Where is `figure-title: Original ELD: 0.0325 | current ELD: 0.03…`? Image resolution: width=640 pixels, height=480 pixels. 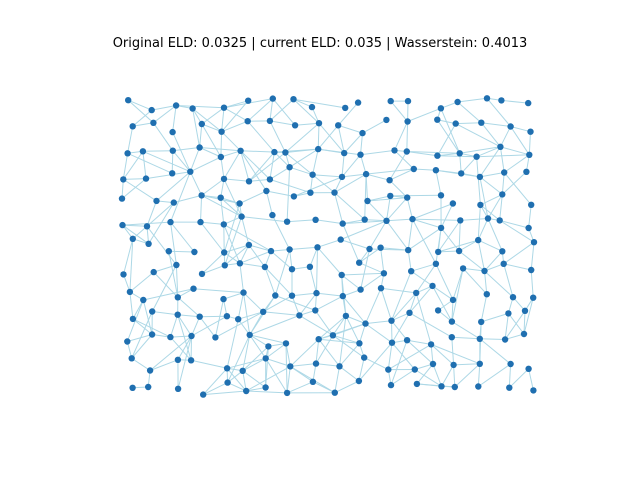
figure-title: Original ELD: 0.0325 | current ELD: 0.03… is located at coordinates (320, 43).